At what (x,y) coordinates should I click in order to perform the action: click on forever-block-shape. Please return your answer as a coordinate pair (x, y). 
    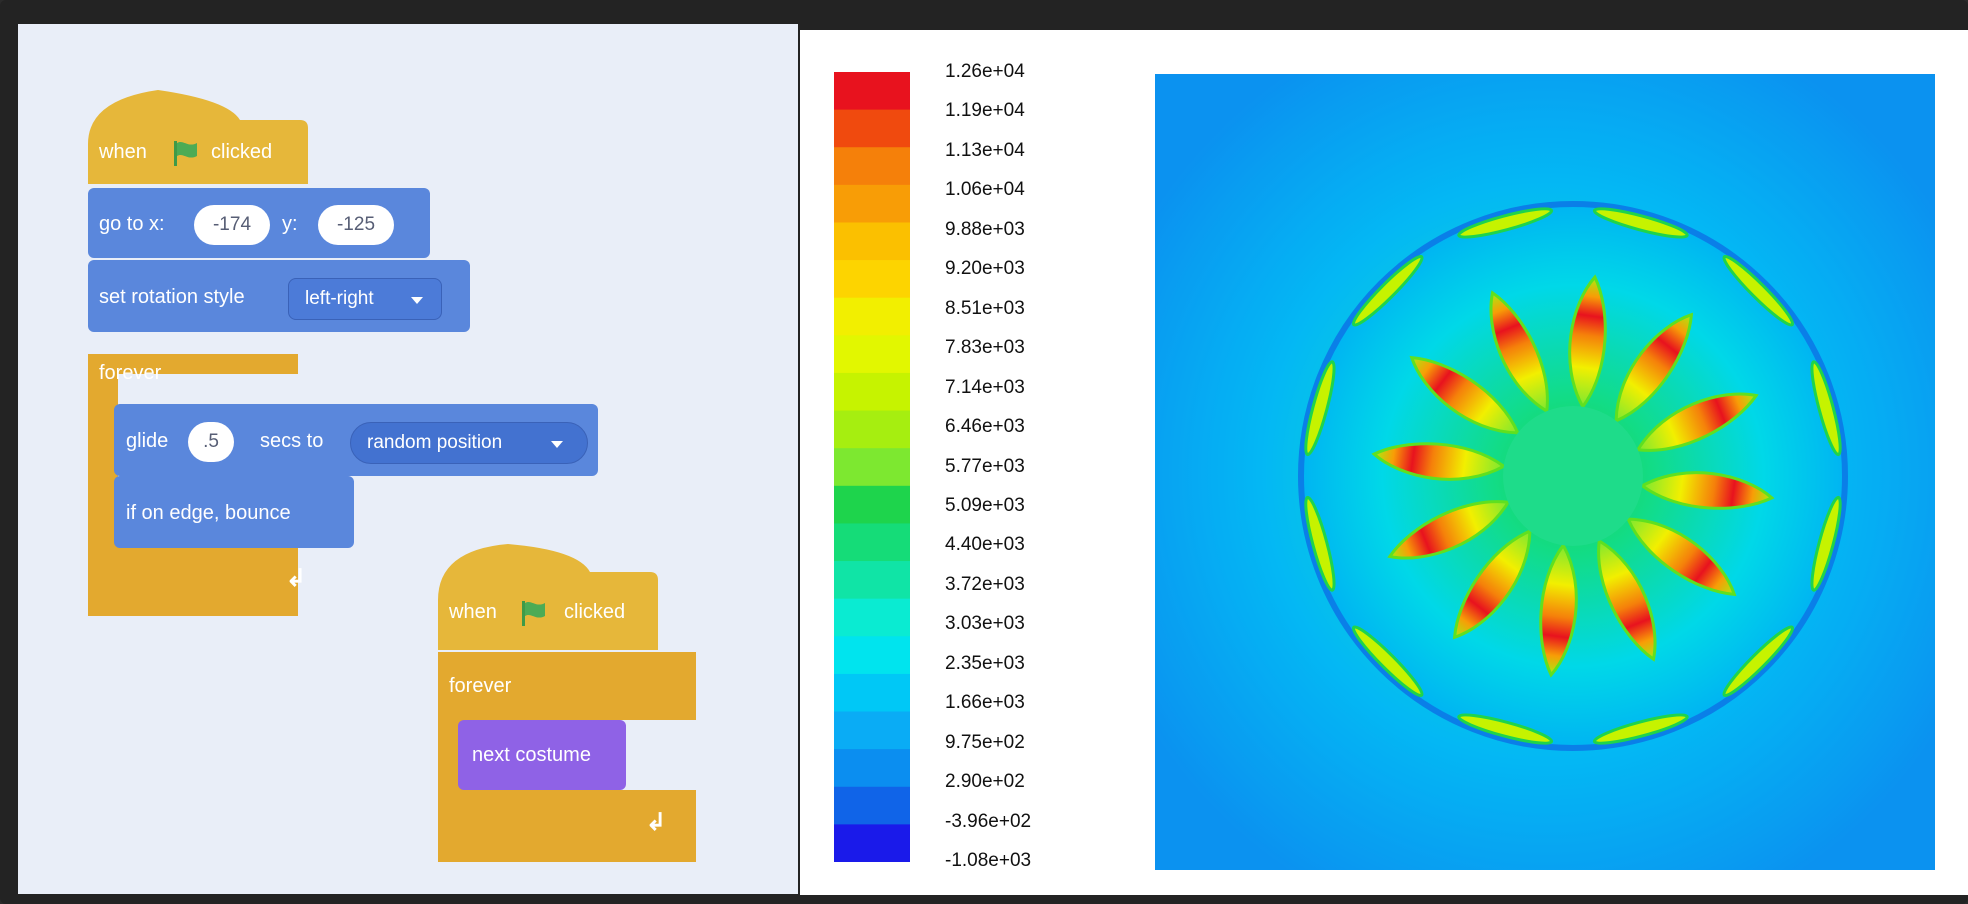
    Looking at the image, I should click on (193, 485).